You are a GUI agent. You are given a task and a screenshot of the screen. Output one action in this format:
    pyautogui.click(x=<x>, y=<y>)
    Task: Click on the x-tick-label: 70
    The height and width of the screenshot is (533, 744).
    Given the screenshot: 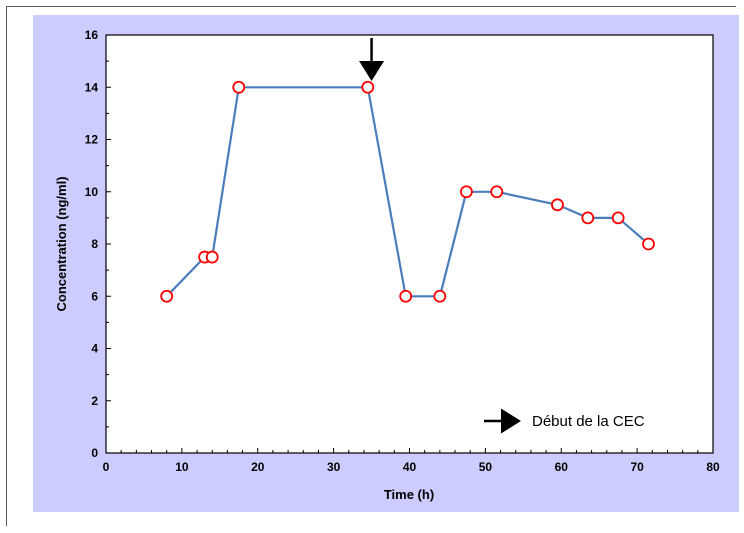 What is the action you would take?
    pyautogui.click(x=637, y=467)
    